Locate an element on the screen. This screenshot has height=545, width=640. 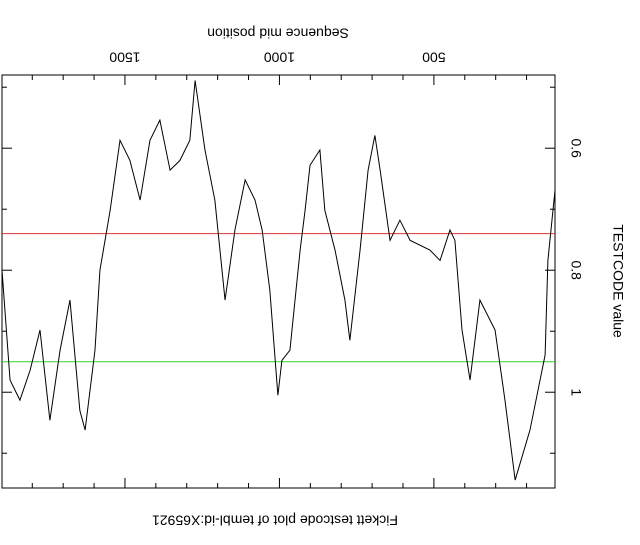
x-tick-label: 1000 is located at coordinates (279, 57).